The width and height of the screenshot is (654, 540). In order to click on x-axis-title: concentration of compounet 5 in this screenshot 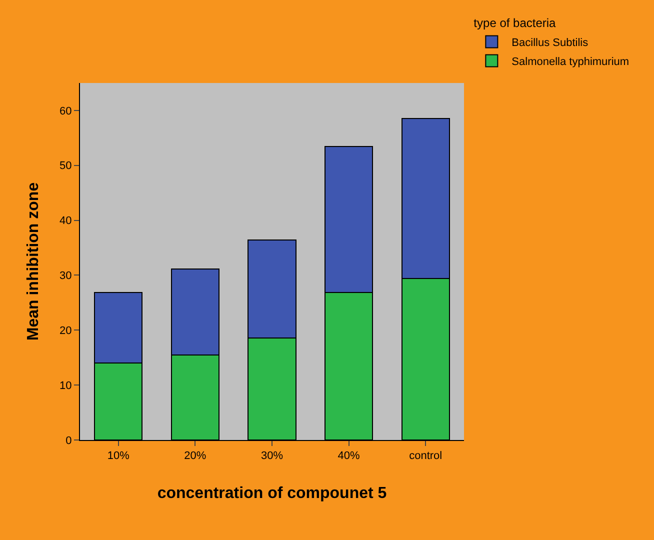, I will do `click(272, 493)`.